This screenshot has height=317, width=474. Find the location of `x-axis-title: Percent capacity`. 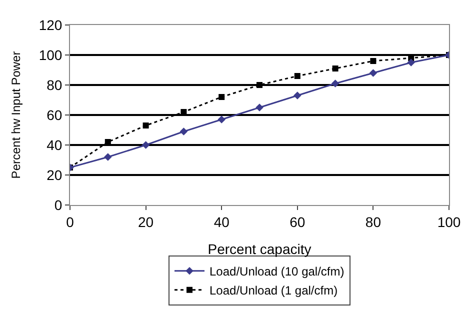

x-axis-title: Percent capacity is located at coordinates (260, 249).